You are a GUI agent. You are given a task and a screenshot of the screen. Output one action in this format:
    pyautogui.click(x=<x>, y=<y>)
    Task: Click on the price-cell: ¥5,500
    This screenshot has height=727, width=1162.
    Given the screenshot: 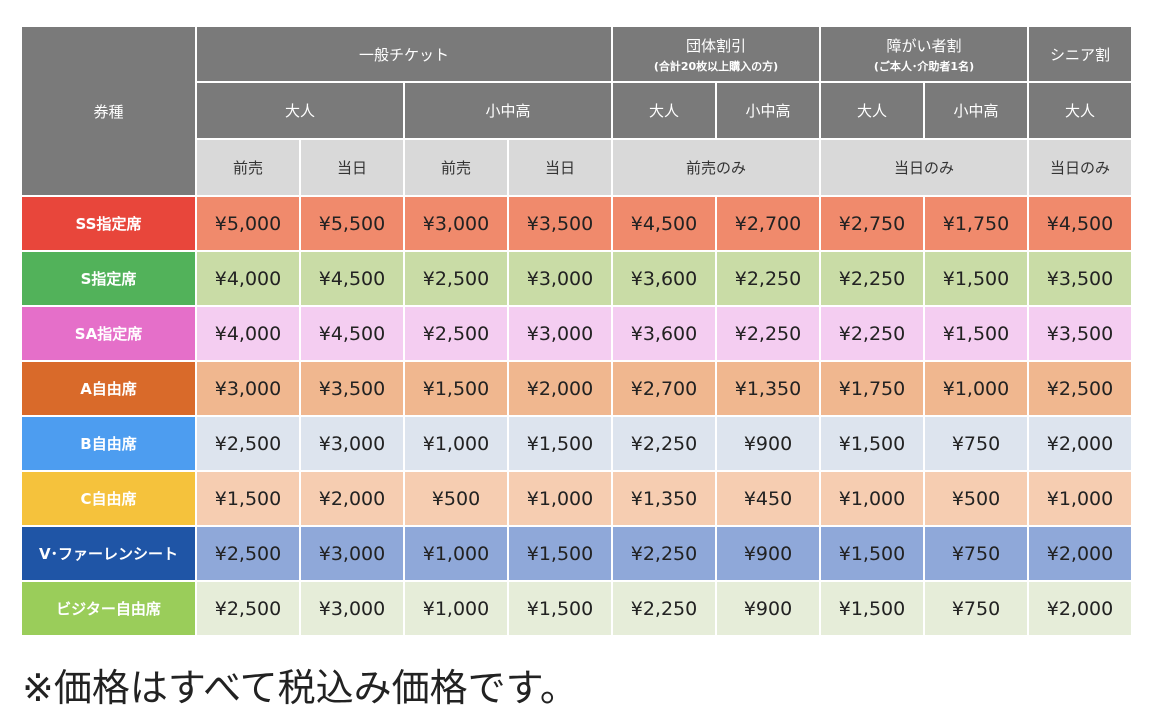 What is the action you would take?
    pyautogui.click(x=352, y=223)
    